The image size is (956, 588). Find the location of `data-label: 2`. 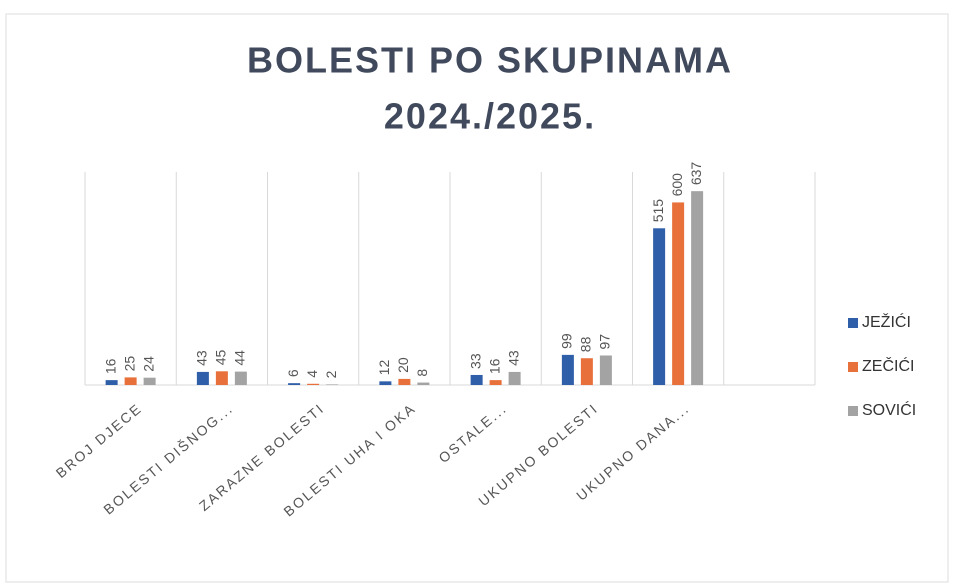

data-label: 2 is located at coordinates (331, 374).